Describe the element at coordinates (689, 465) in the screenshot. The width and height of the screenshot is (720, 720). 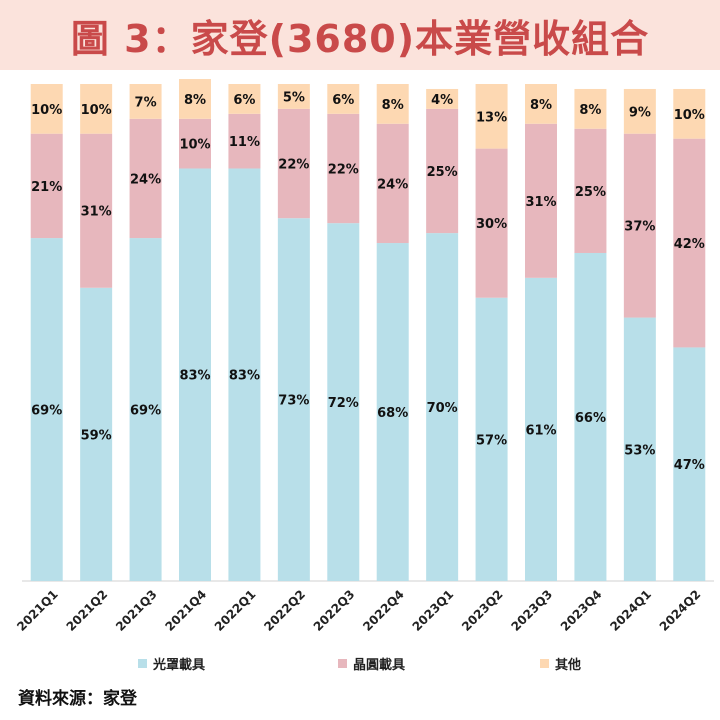
I see `data-label: 47%` at that location.